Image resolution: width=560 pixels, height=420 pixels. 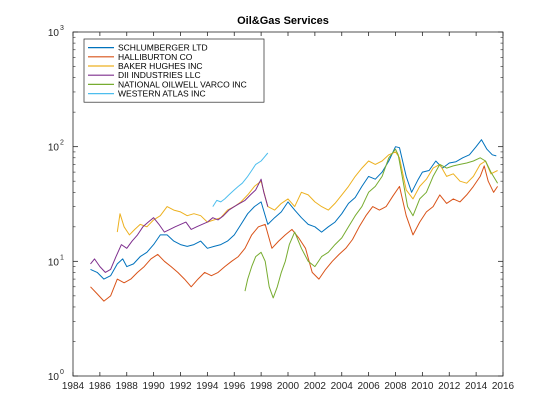 What do you see at coordinates (449, 386) in the screenshot?
I see `x-tick-label: 2012` at bounding box center [449, 386].